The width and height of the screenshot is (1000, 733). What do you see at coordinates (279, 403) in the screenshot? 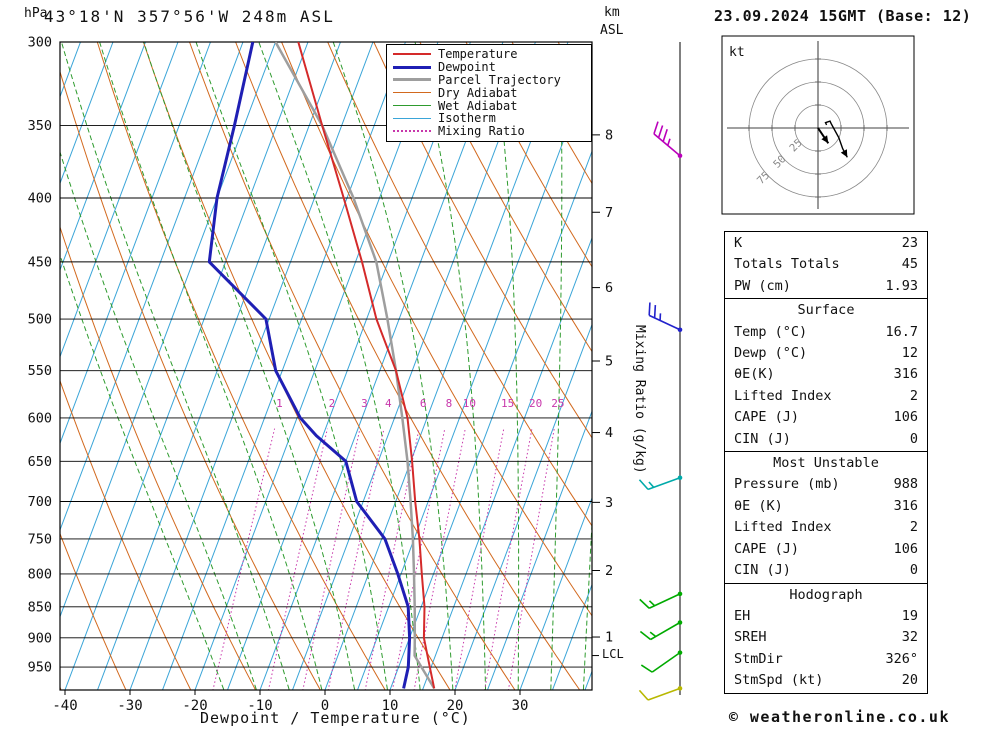
I see `mixing-ratio-value-label: 1` at bounding box center [279, 403].